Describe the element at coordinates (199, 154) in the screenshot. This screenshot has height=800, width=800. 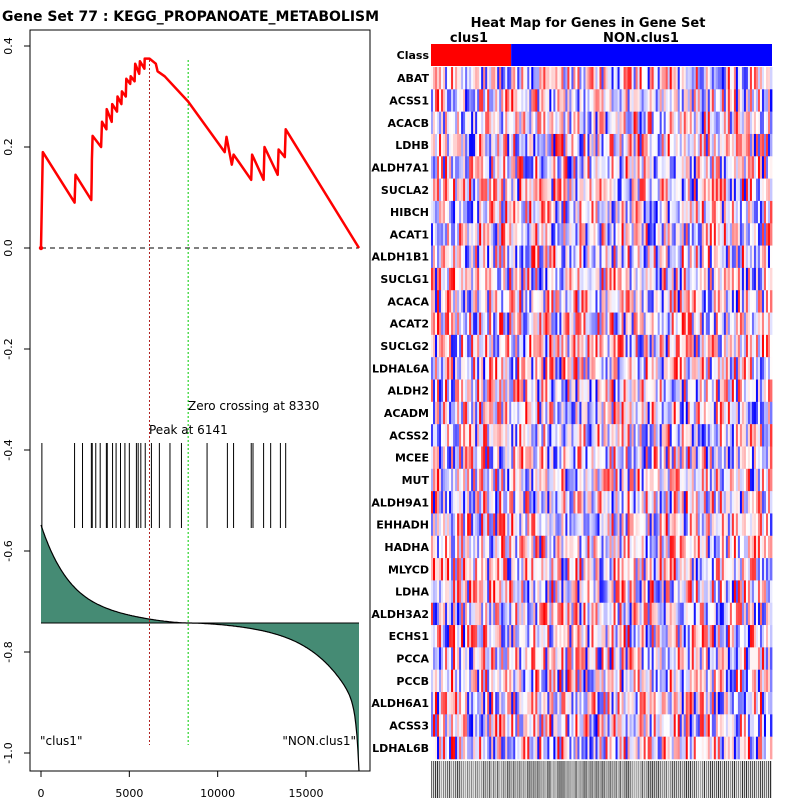
I see `enrichment-score-curve` at that location.